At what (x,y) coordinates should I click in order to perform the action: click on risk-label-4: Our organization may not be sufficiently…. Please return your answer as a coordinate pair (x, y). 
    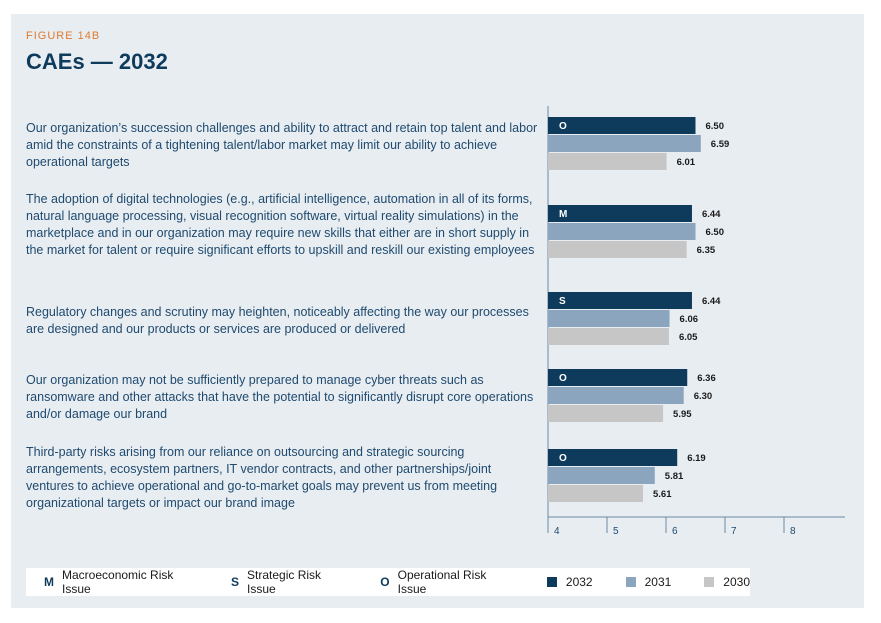
    Looking at the image, I should click on (280, 397).